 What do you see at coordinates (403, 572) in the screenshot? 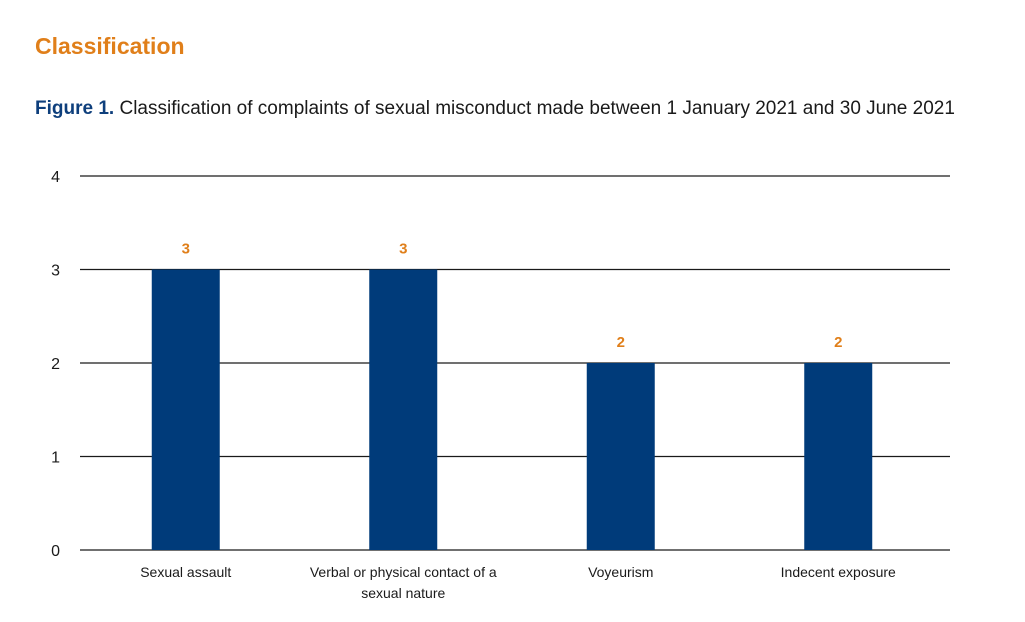
I see `category-label-line: Verbal or physical contact of a` at bounding box center [403, 572].